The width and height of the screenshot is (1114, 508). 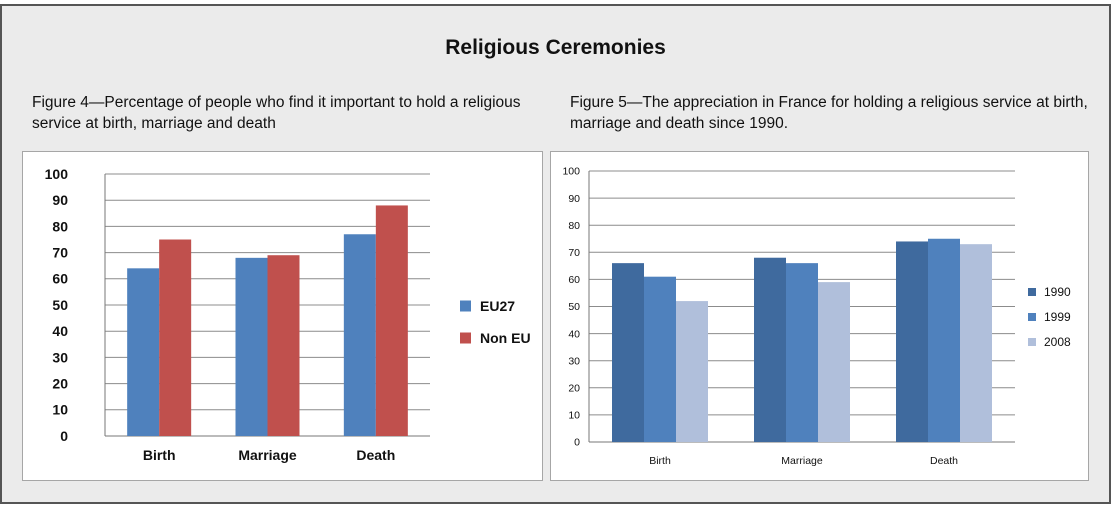 I want to click on bar-marriage-1990, so click(x=770, y=349).